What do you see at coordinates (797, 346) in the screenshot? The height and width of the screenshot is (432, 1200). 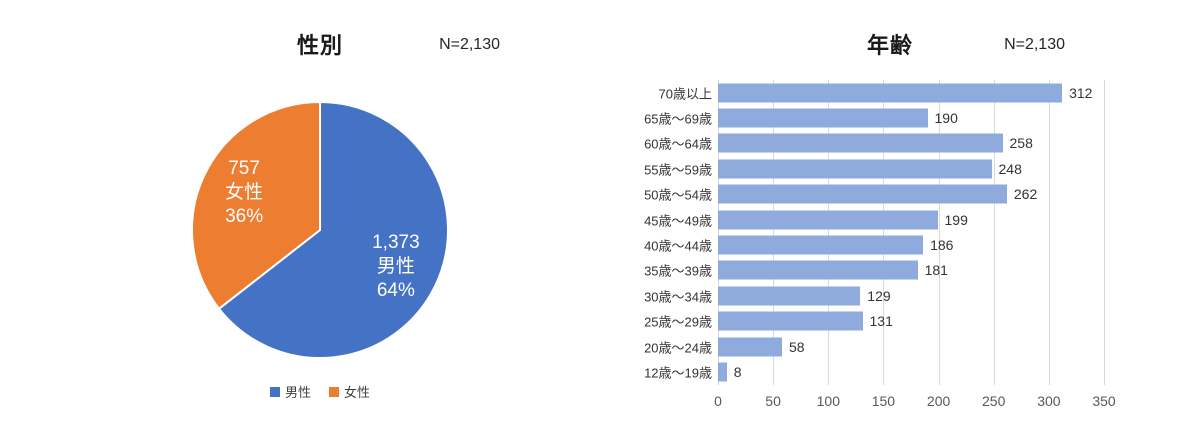 I see `value-label: 58` at bounding box center [797, 346].